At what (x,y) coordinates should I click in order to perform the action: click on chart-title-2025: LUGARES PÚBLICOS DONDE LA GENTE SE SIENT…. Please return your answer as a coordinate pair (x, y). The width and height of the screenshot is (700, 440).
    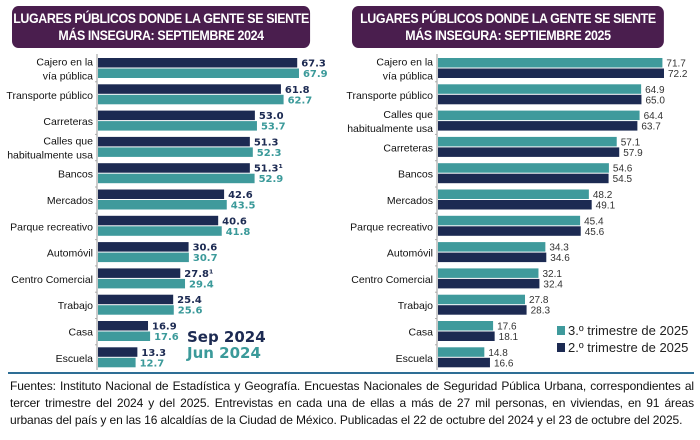
    Looking at the image, I should click on (508, 27).